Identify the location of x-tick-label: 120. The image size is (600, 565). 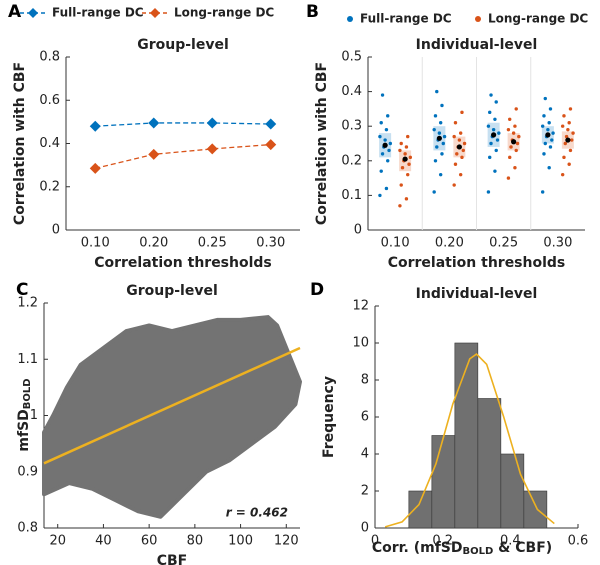
(286, 541).